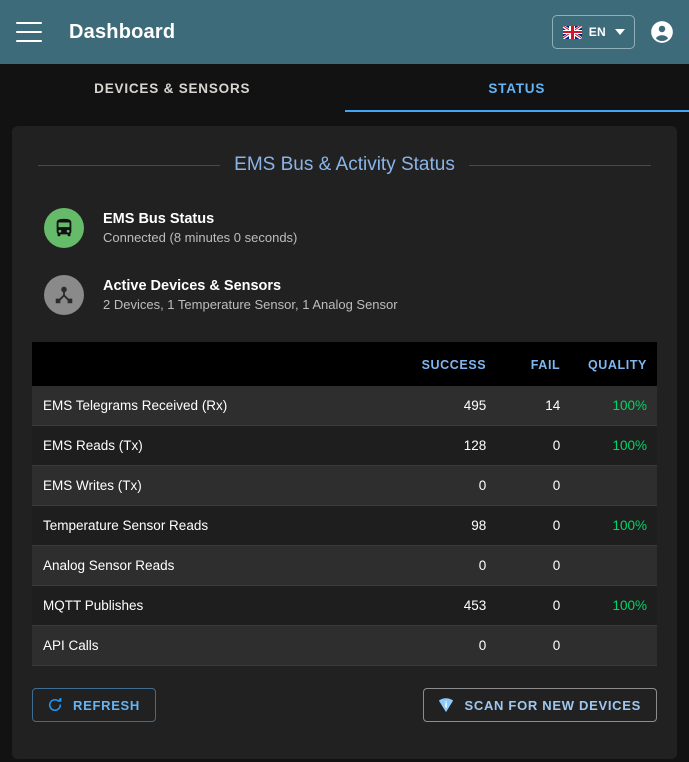  Describe the element at coordinates (213, 565) in the screenshot. I see `cell-name: Analog Sensor Reads` at that location.